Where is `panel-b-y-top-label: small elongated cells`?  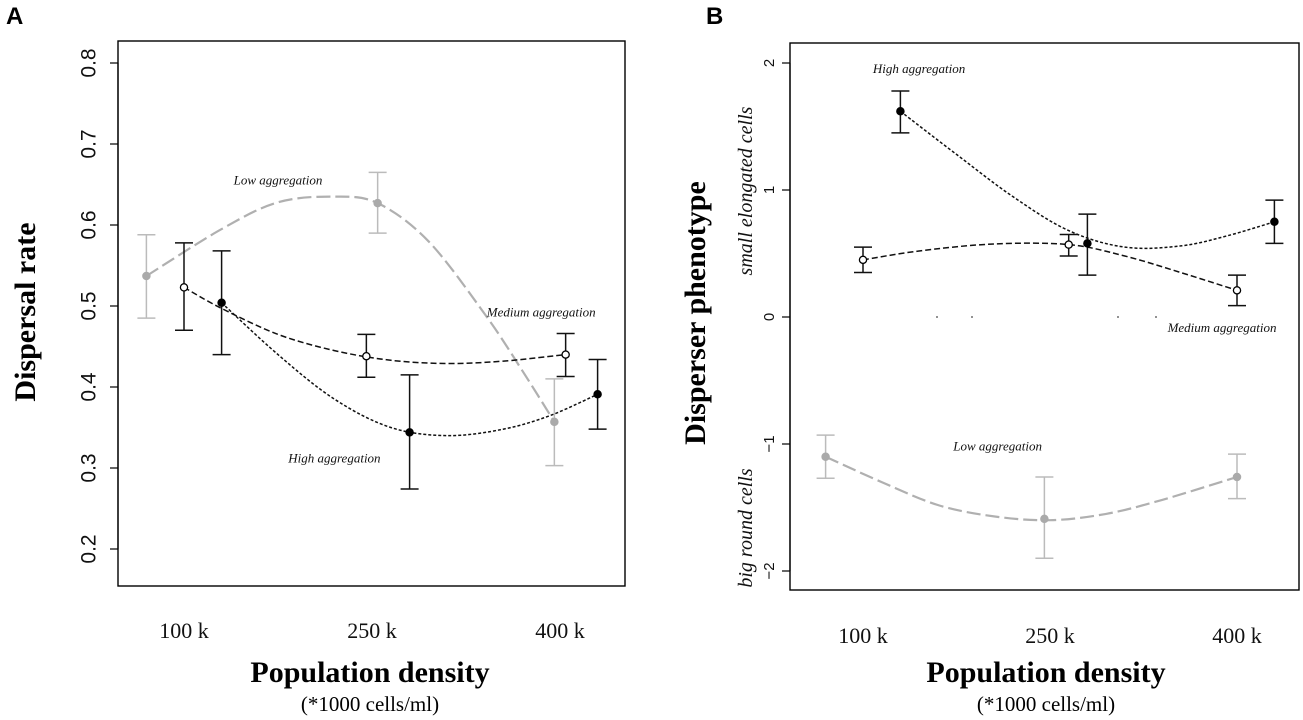 panel-b-y-top-label: small elongated cells is located at coordinates (746, 190).